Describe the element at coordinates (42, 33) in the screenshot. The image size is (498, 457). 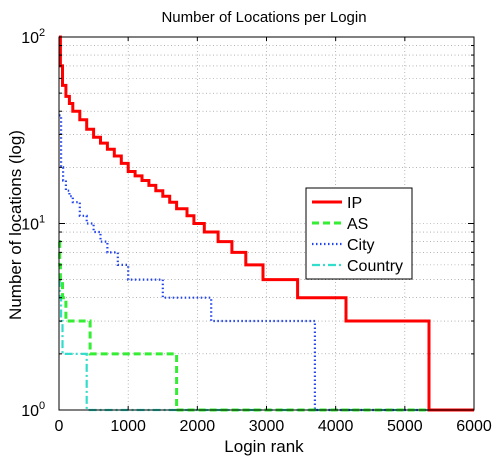
I see `y-tick-exponent: 2` at that location.